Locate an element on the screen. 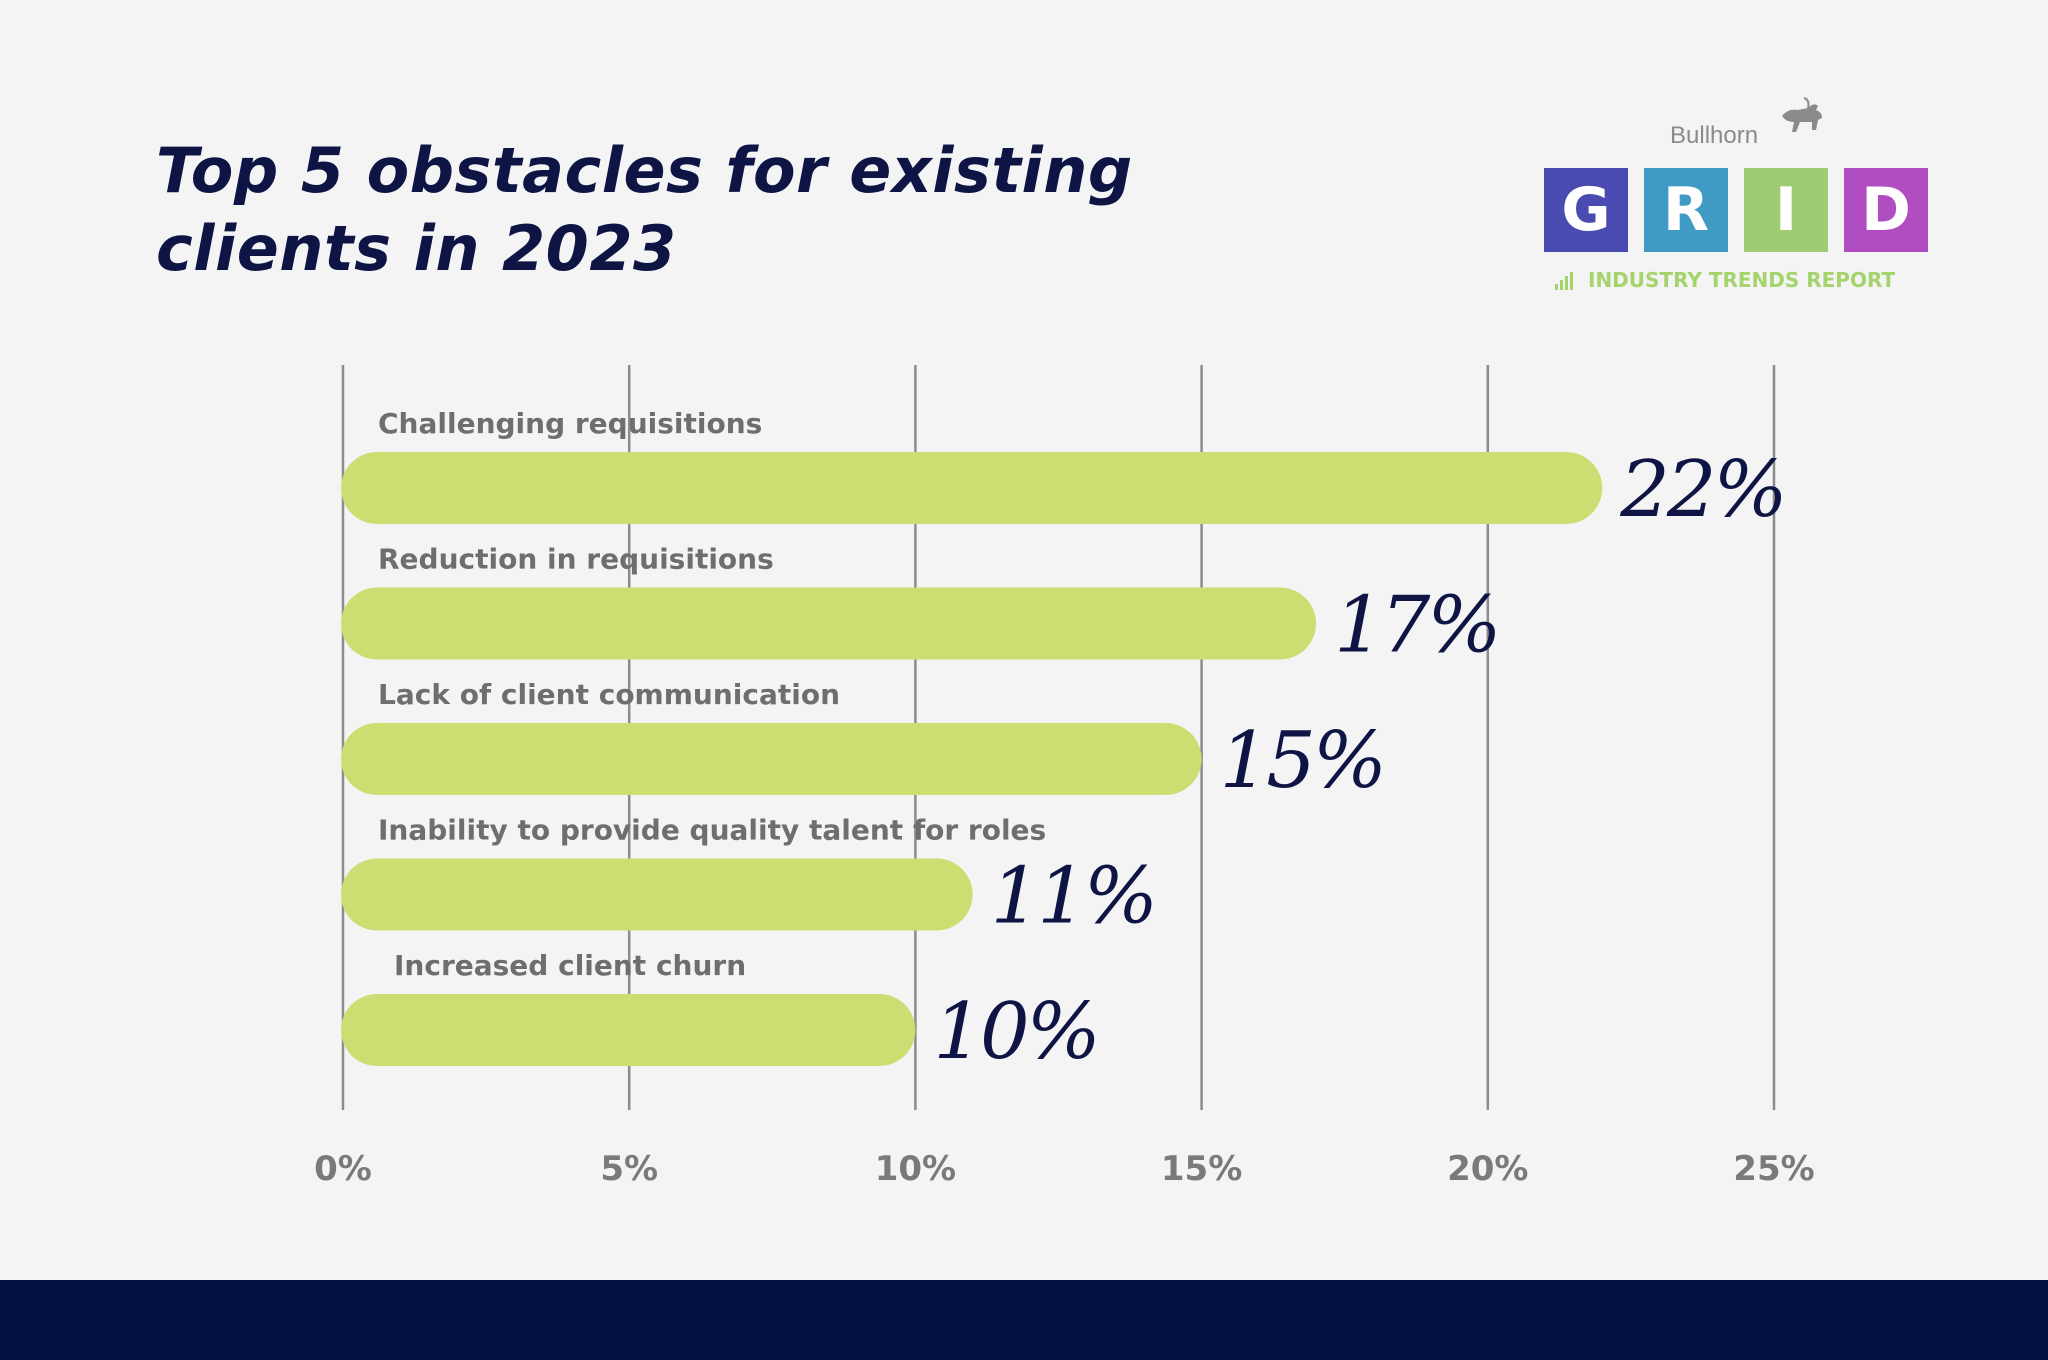 The width and height of the screenshot is (2048, 1360). x-tick-label: 25% is located at coordinates (1773, 1169).